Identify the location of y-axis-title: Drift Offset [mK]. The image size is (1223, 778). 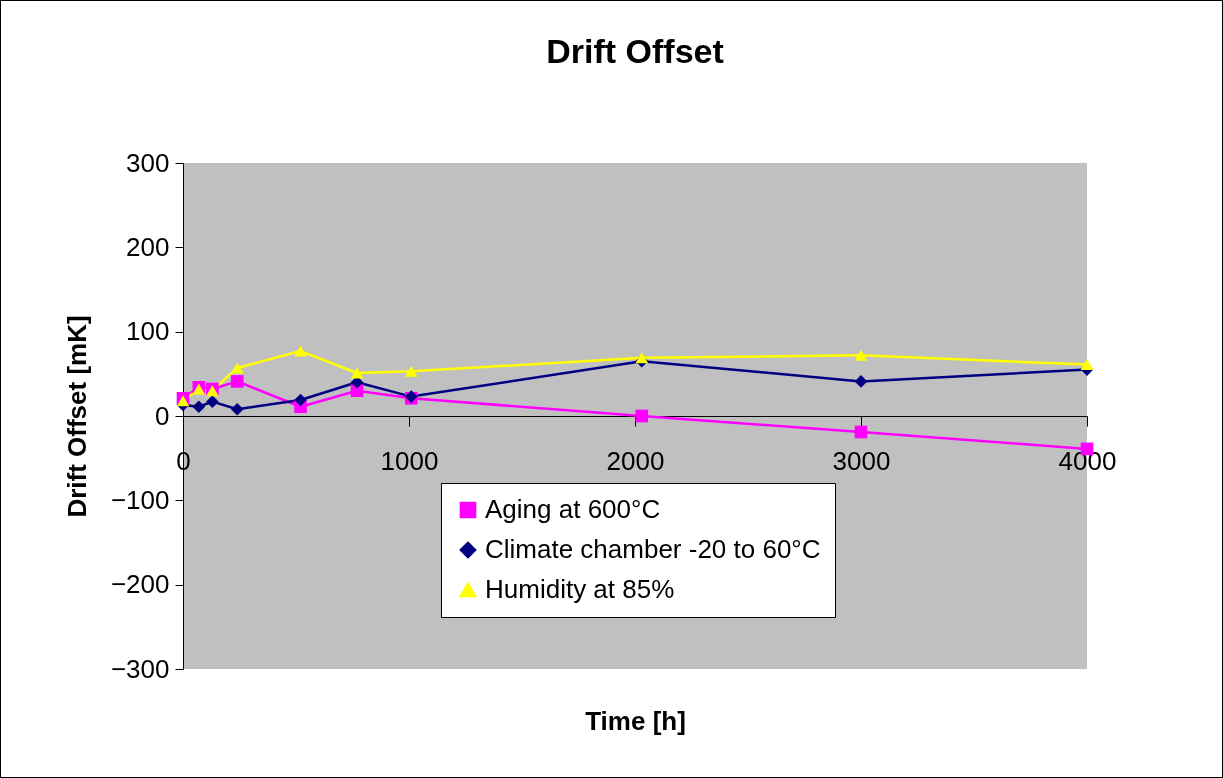
(76, 416).